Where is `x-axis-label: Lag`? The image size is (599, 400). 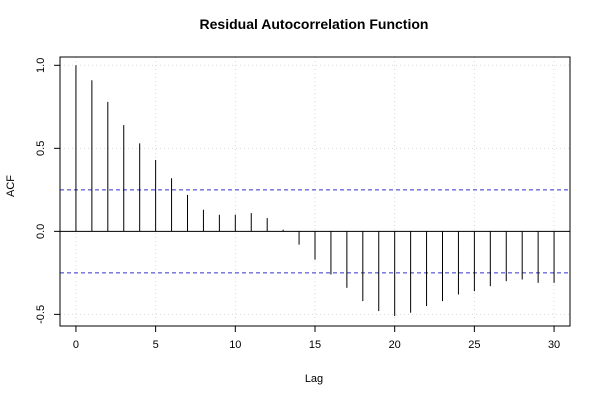
x-axis-label: Lag is located at coordinates (314, 379).